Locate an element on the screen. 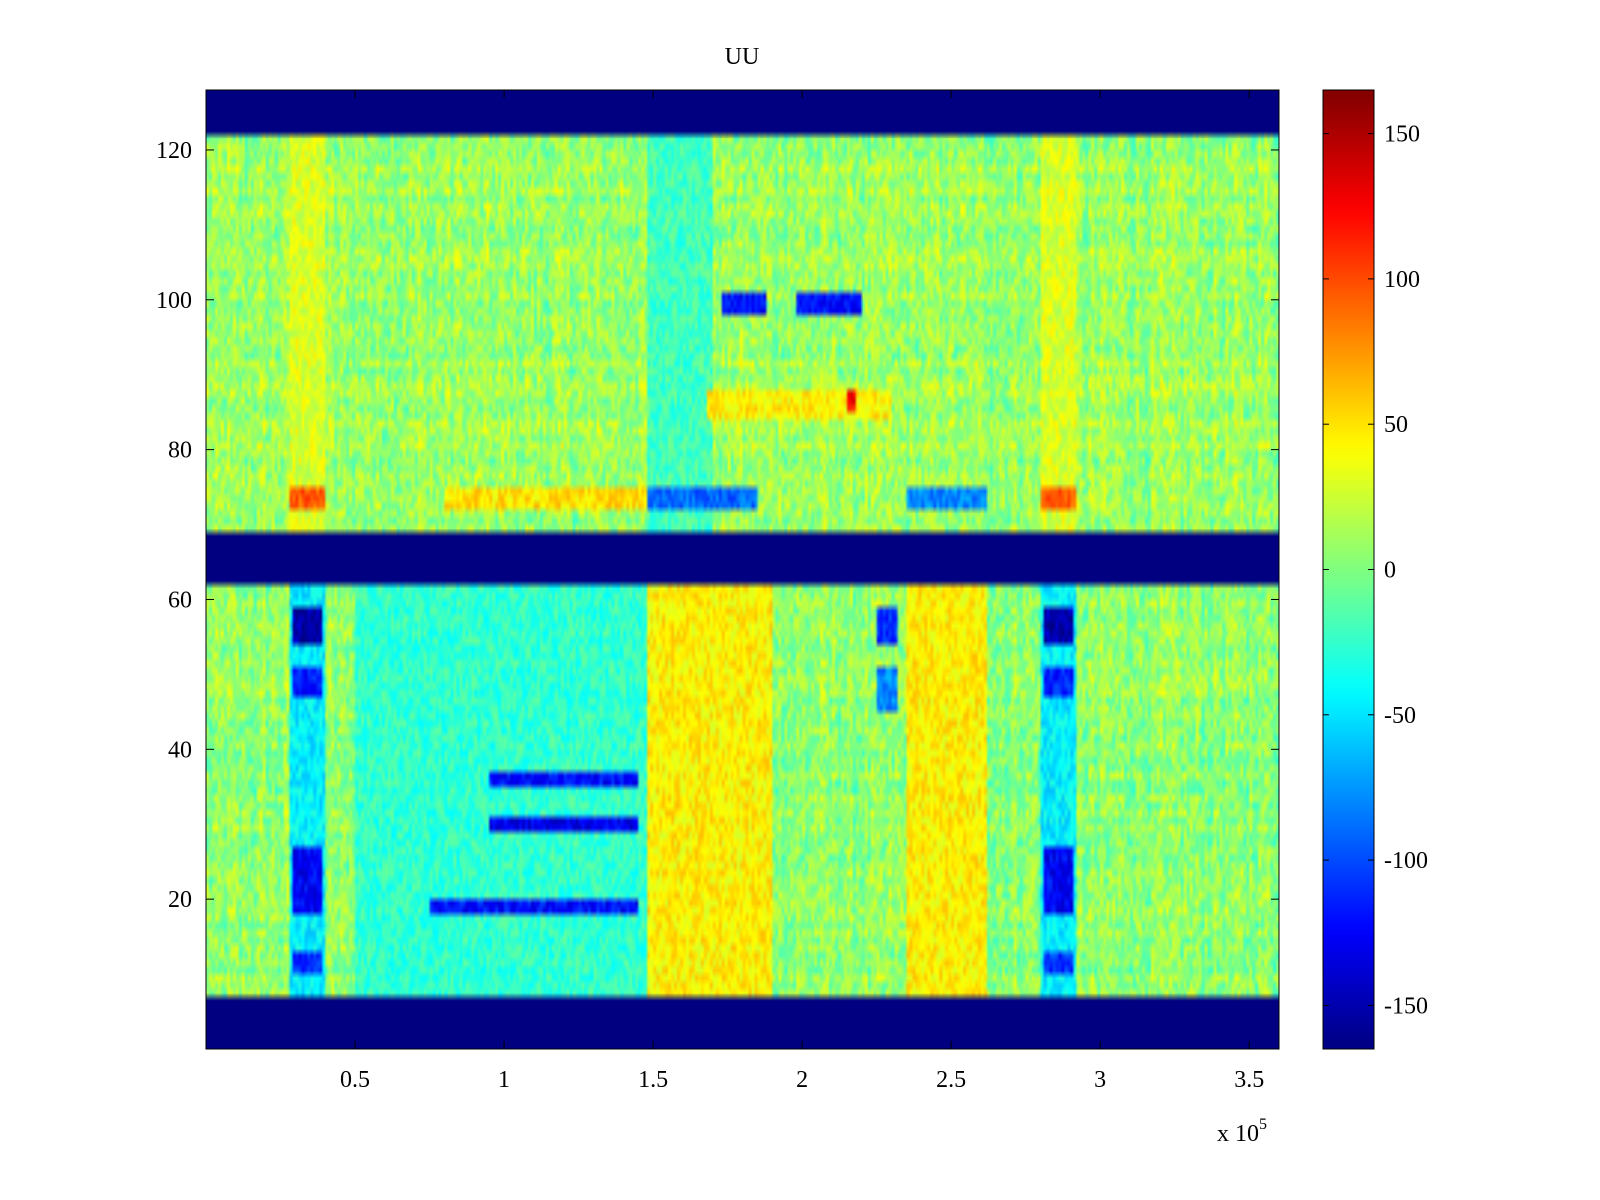 This screenshot has width=1600, height=1200. x-tick-label: 1.5 is located at coordinates (653, 1080).